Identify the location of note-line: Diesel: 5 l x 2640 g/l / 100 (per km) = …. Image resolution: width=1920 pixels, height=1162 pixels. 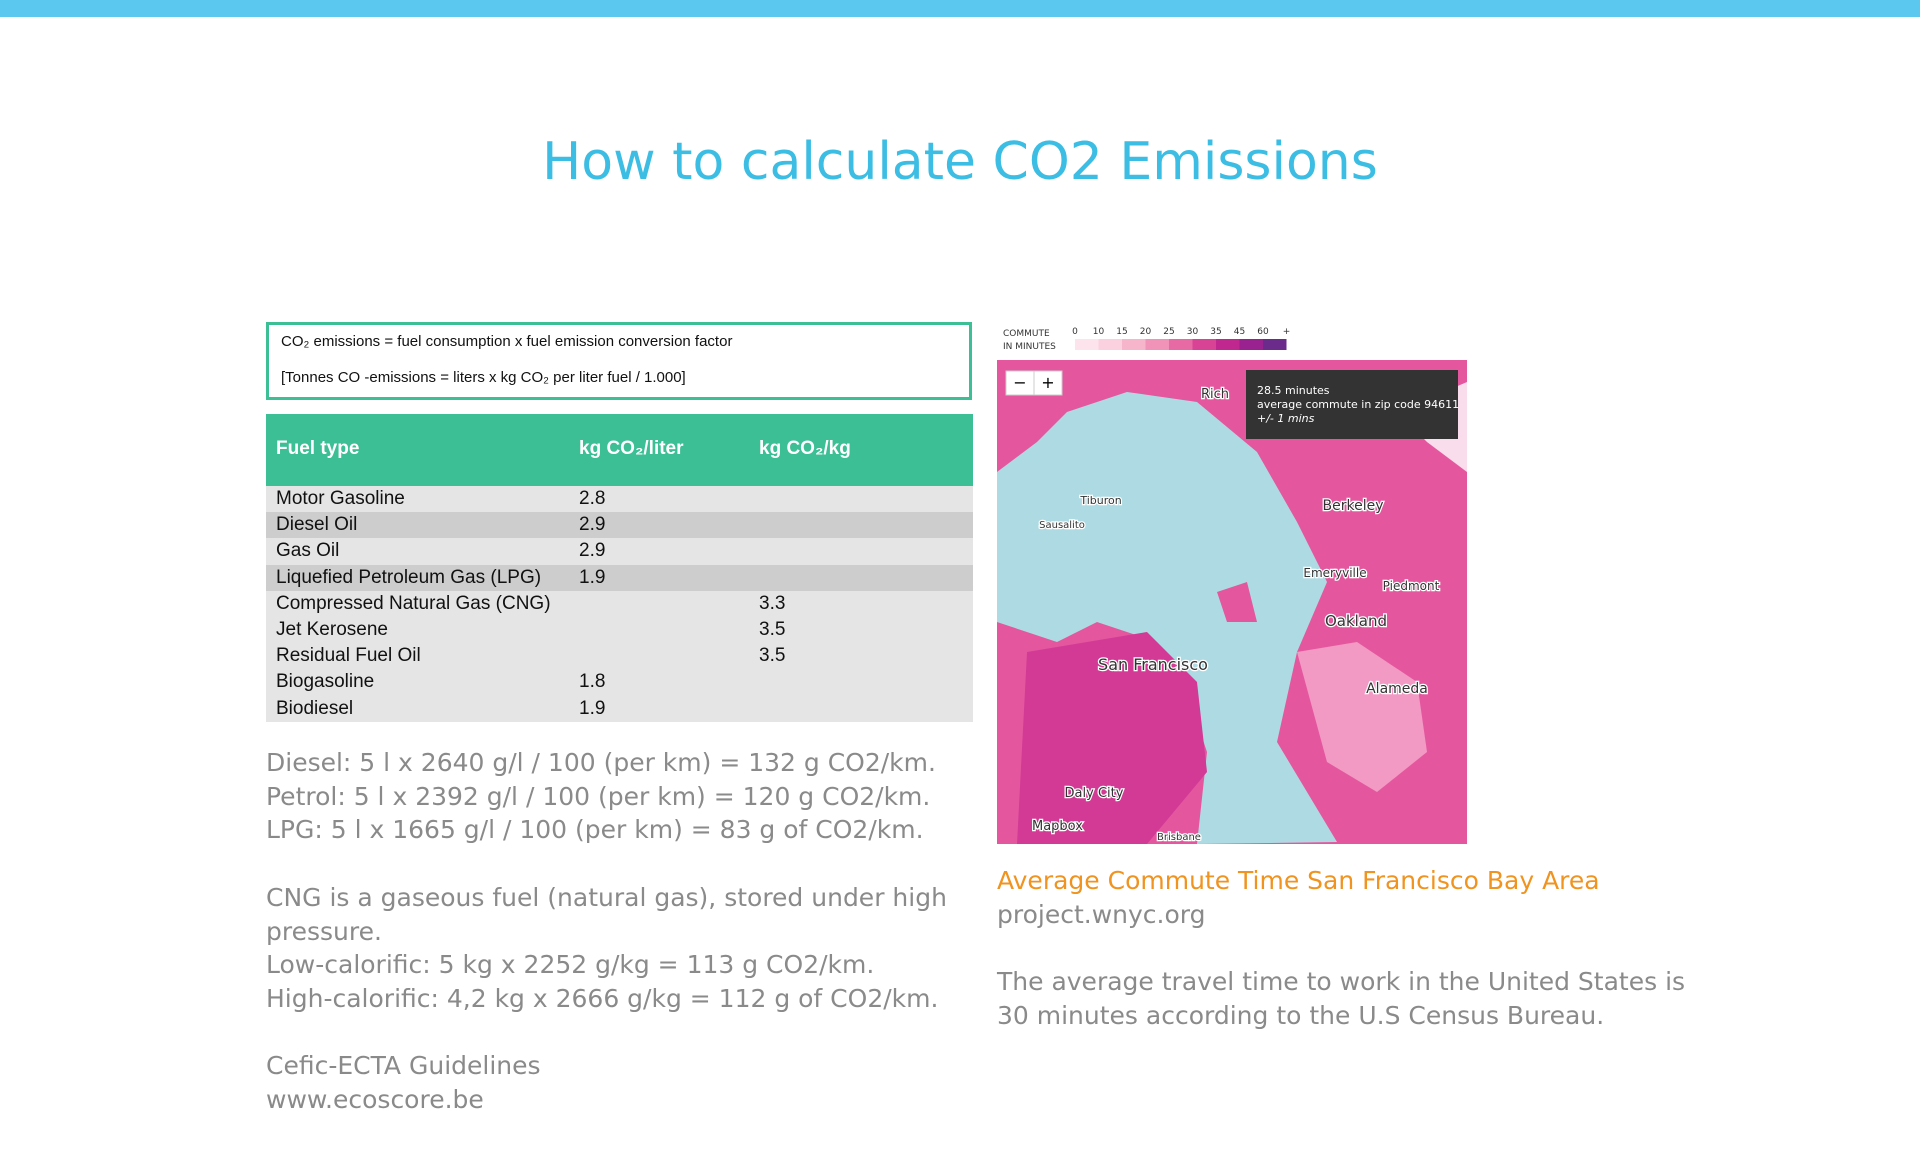
(601, 762).